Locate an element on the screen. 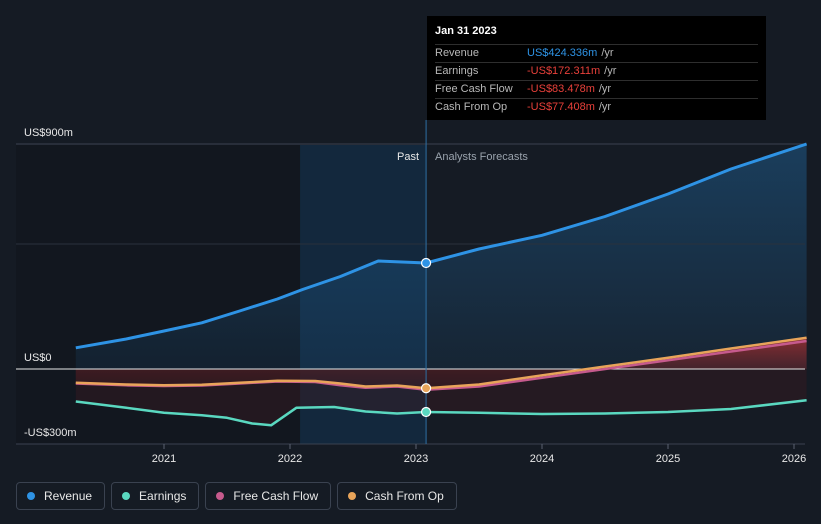 The height and width of the screenshot is (524, 821). tooltip-row: Earnings -US$172.311m/yr is located at coordinates (596, 71).